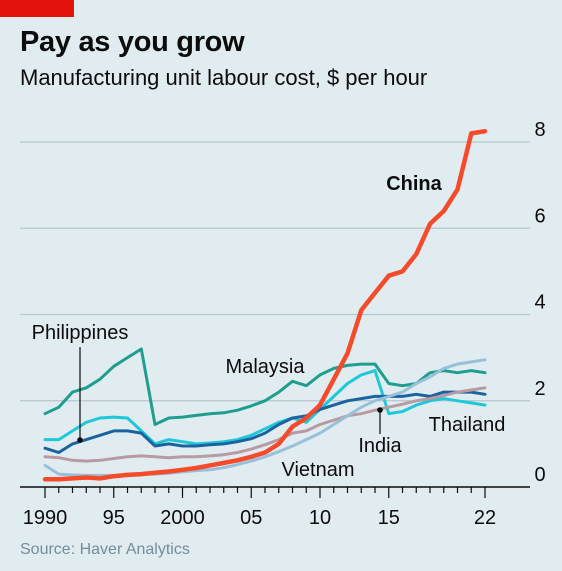  I want to click on y-tick-label-4: 4, so click(539, 303).